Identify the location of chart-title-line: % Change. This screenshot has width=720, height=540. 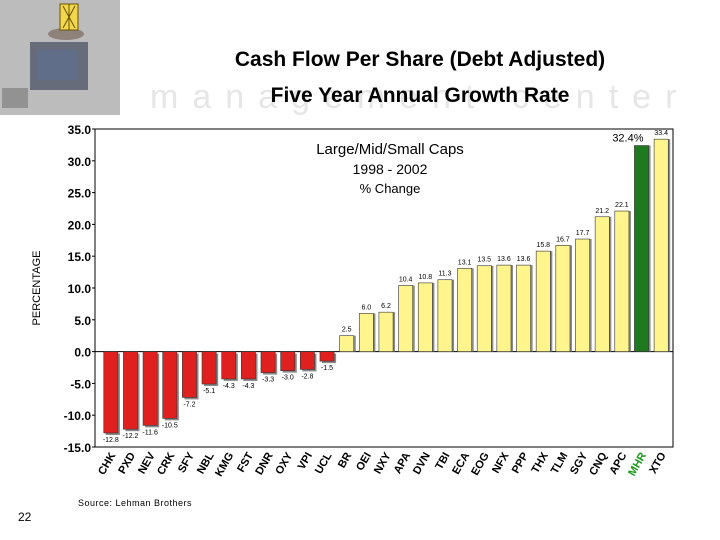
(390, 188).